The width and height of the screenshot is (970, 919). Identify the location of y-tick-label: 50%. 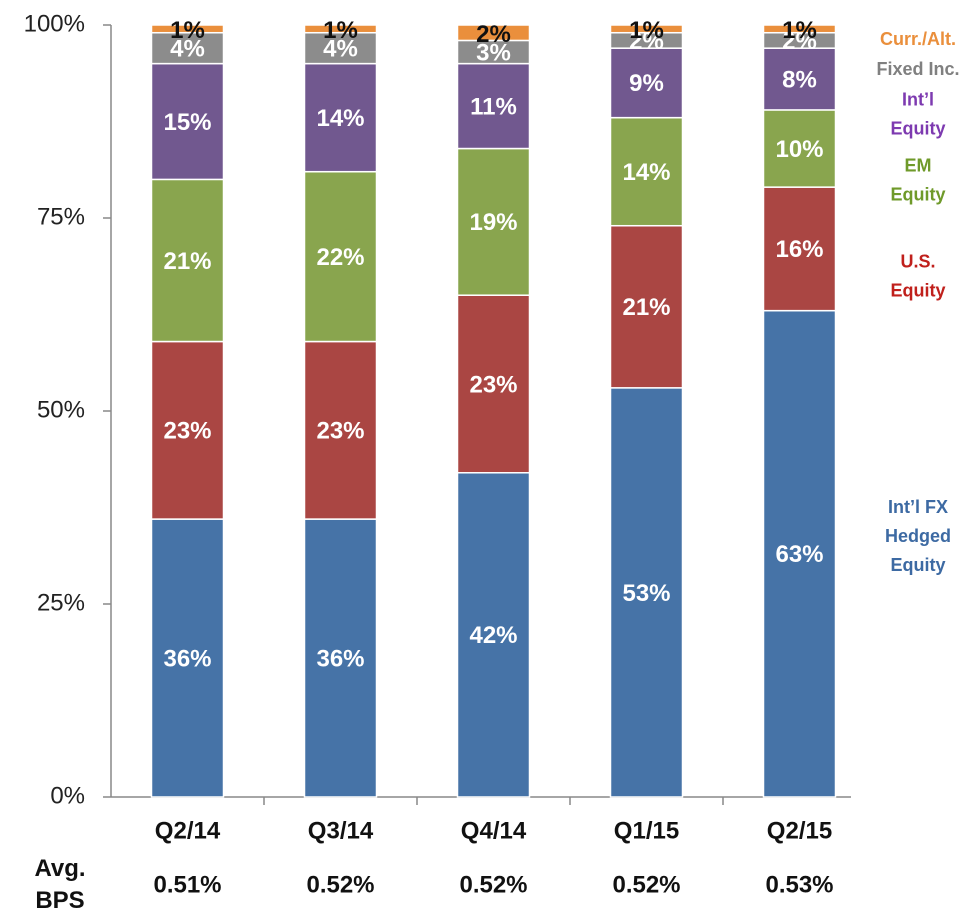
(61, 409).